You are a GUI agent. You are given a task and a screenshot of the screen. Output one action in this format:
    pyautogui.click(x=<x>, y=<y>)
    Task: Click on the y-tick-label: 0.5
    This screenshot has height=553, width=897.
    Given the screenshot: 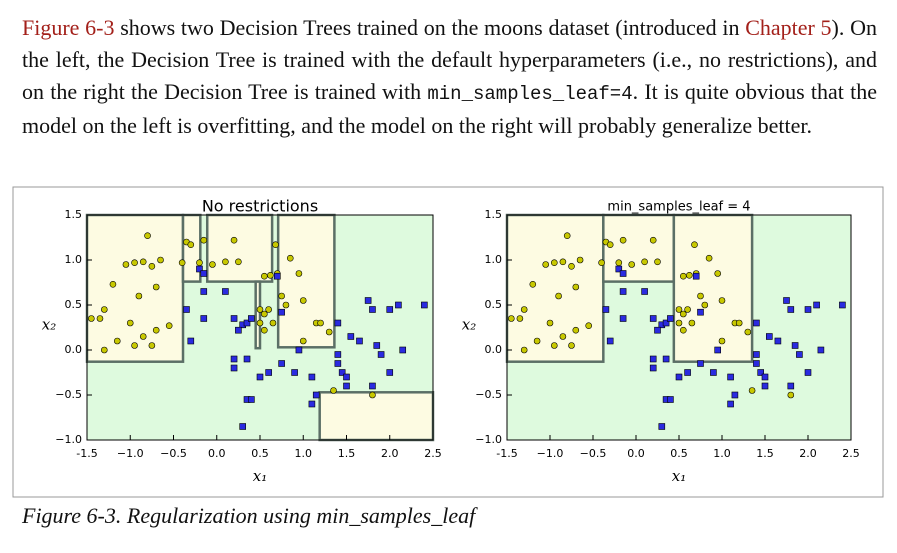 What is the action you would take?
    pyautogui.click(x=74, y=304)
    